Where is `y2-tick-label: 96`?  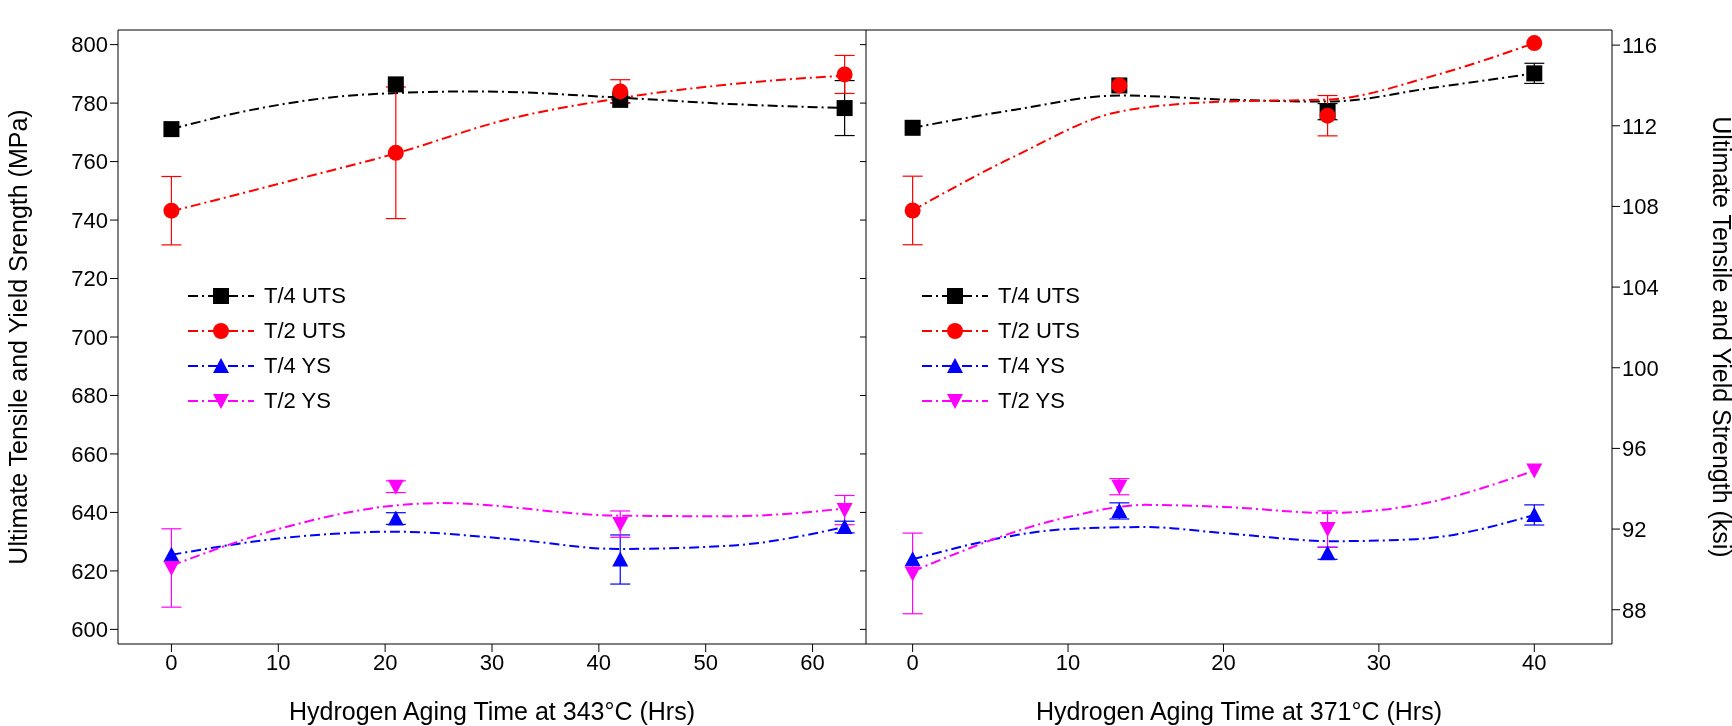
y2-tick-label: 96 is located at coordinates (1634, 449).